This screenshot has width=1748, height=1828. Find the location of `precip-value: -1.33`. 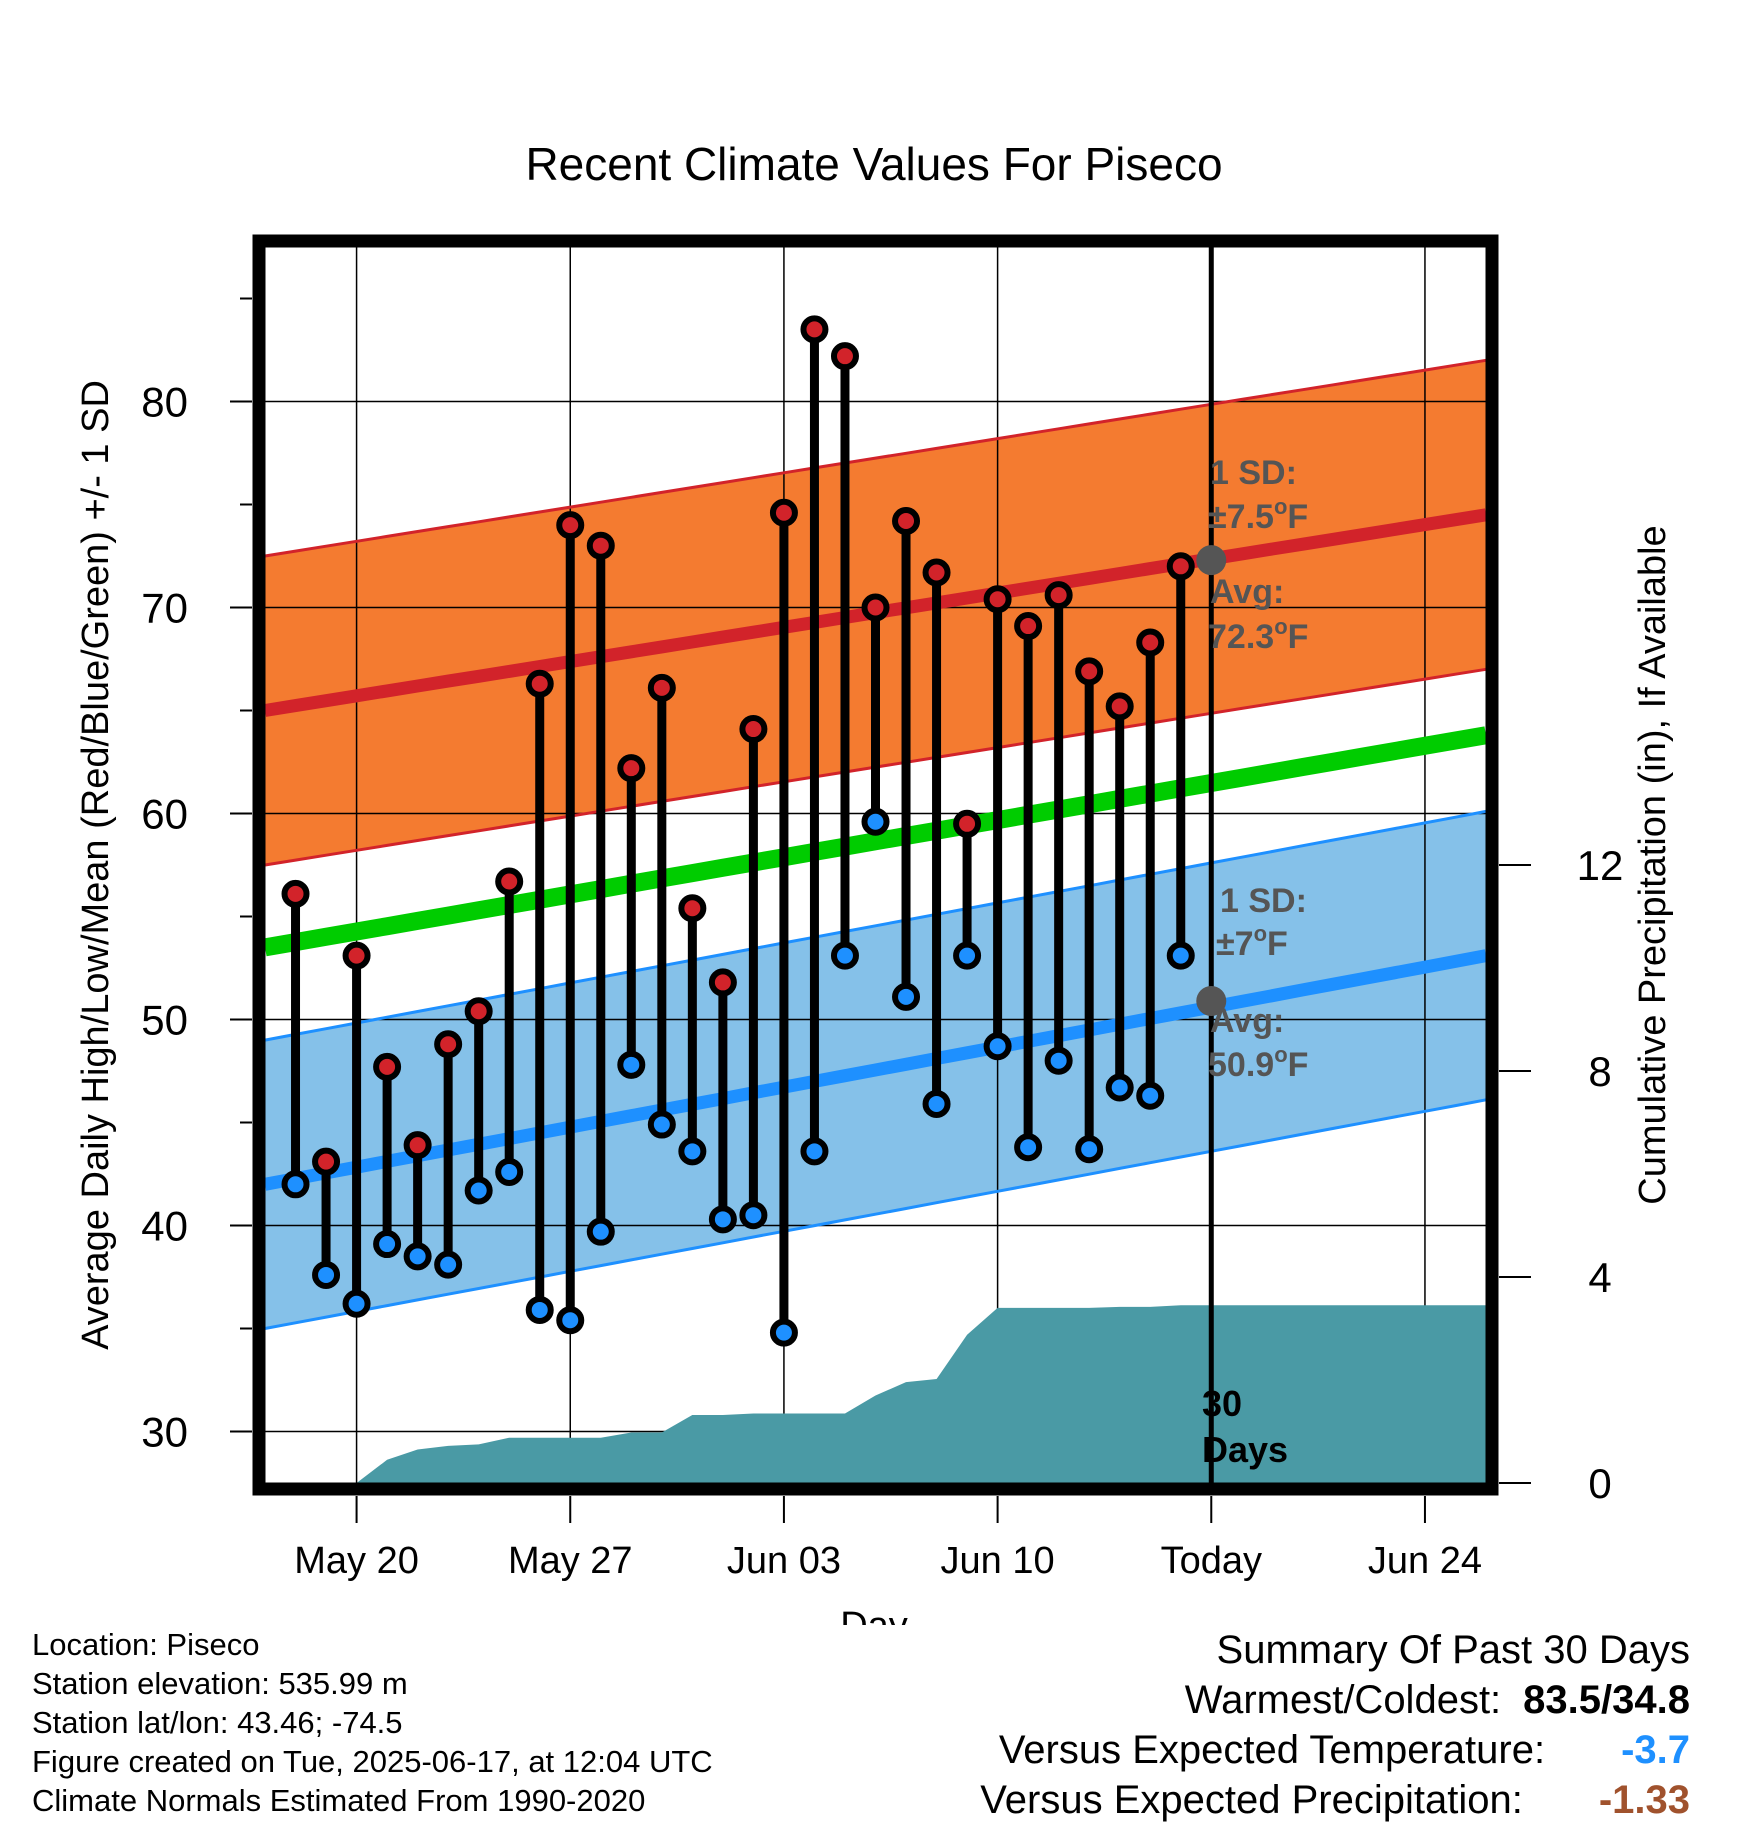

precip-value: -1.33 is located at coordinates (1644, 1800).